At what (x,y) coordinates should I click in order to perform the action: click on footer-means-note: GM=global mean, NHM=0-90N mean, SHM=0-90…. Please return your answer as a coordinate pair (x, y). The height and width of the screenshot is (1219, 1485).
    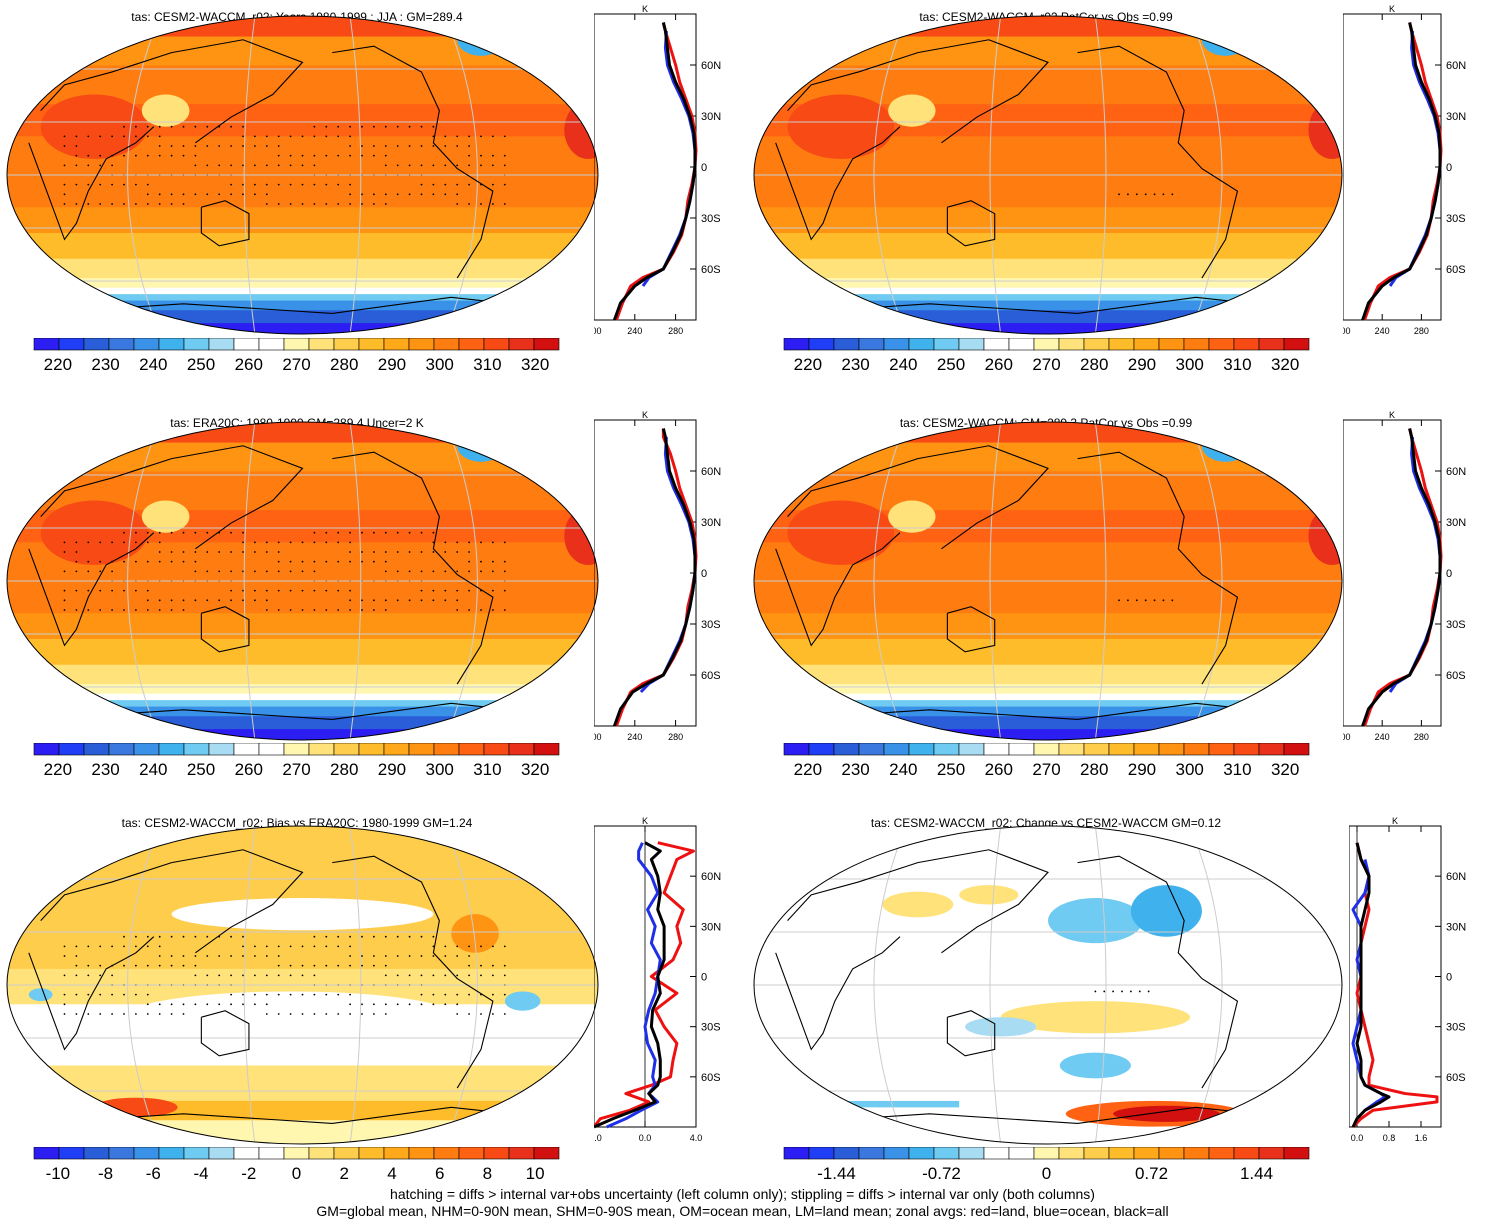
    Looking at the image, I should click on (742, 1211).